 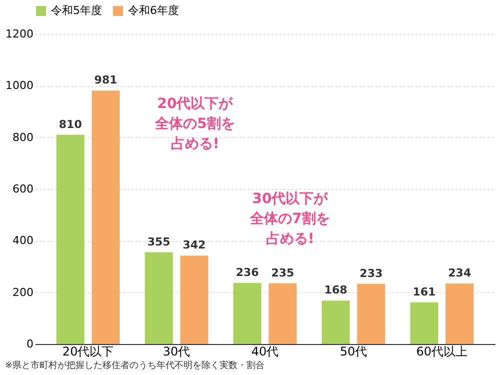 I want to click on y-tick-label: 400, so click(x=23, y=241).